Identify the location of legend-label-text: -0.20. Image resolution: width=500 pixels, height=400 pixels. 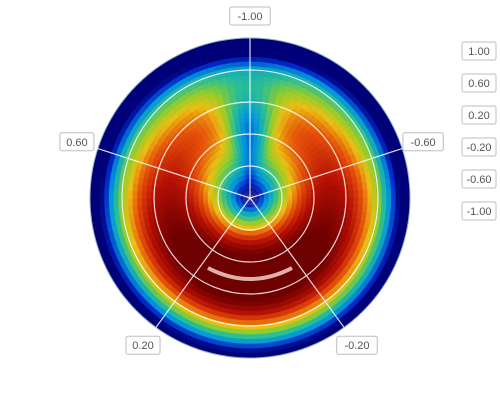
(478, 148).